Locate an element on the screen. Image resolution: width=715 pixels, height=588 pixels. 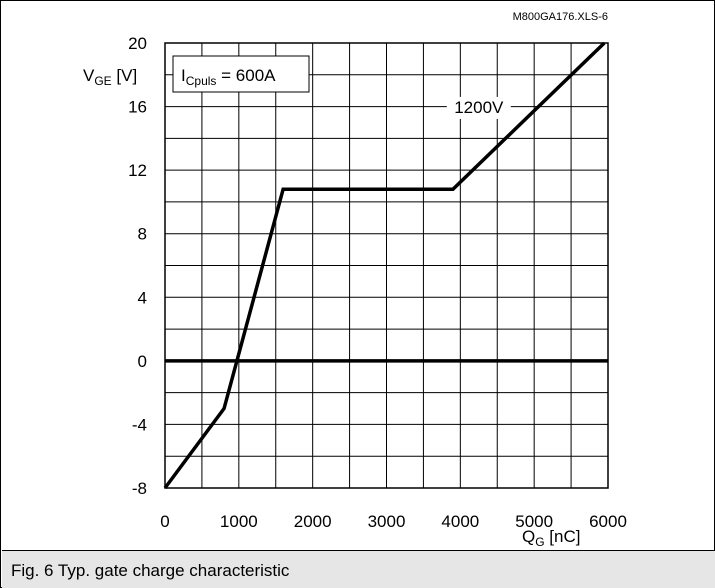
legend-frame is located at coordinates (241, 74).